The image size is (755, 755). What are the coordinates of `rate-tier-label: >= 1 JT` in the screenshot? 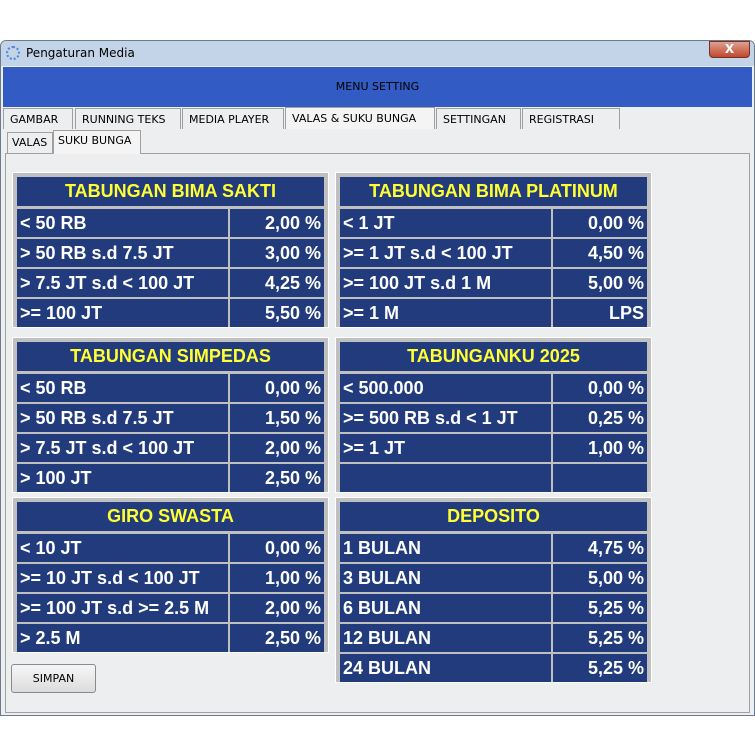 It's located at (445, 448).